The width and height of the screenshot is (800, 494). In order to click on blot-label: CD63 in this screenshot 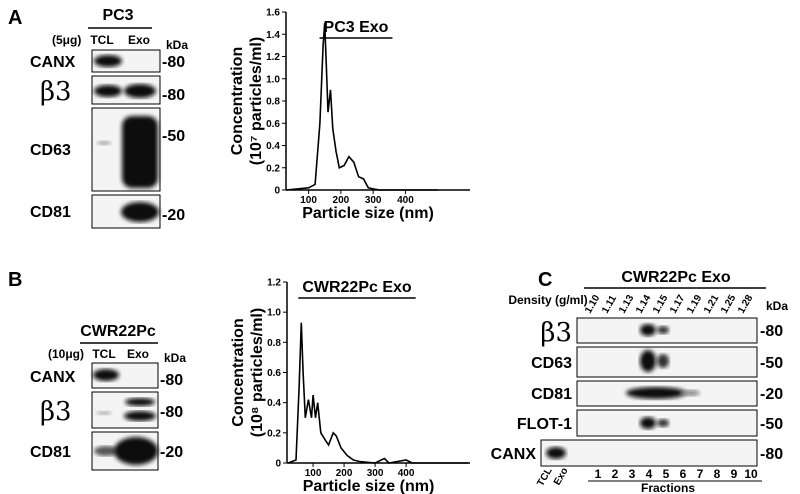, I will do `click(551, 363)`.